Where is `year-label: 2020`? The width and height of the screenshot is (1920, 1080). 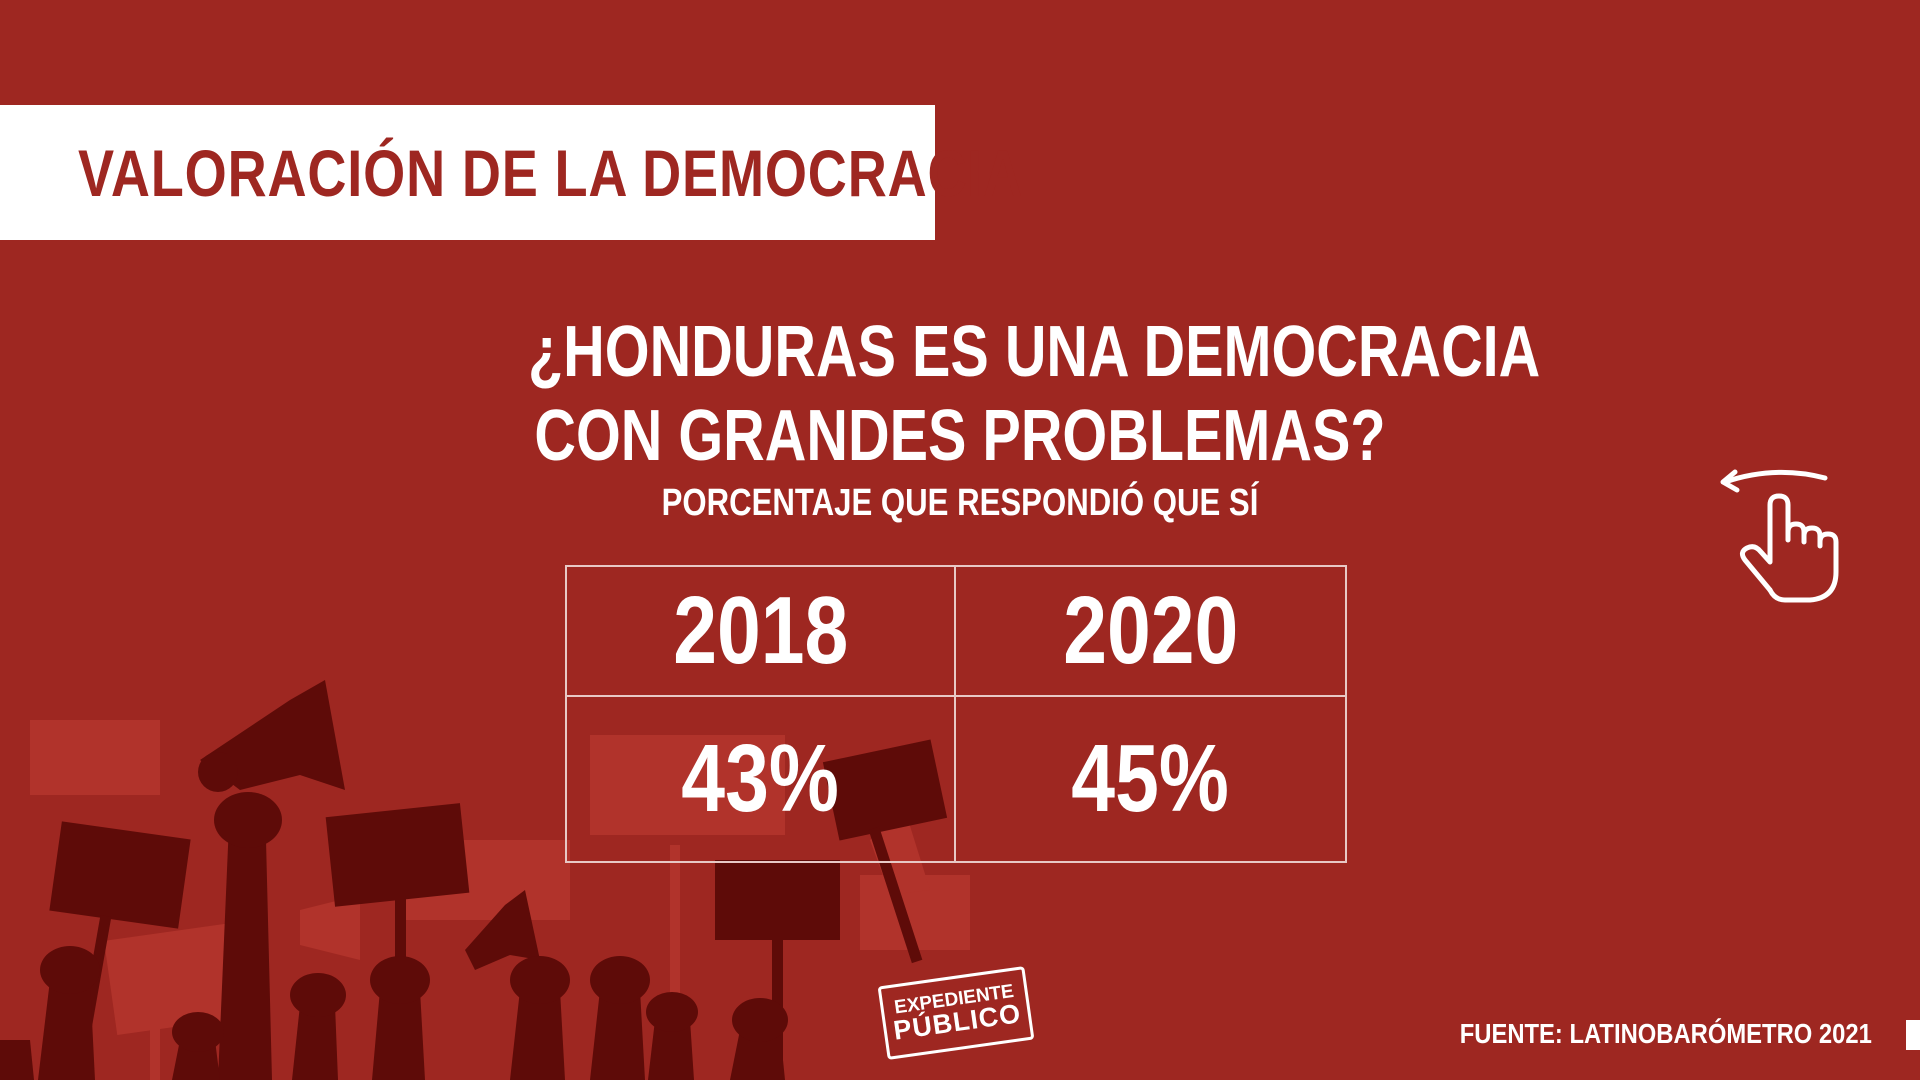 year-label: 2020 is located at coordinates (1150, 630).